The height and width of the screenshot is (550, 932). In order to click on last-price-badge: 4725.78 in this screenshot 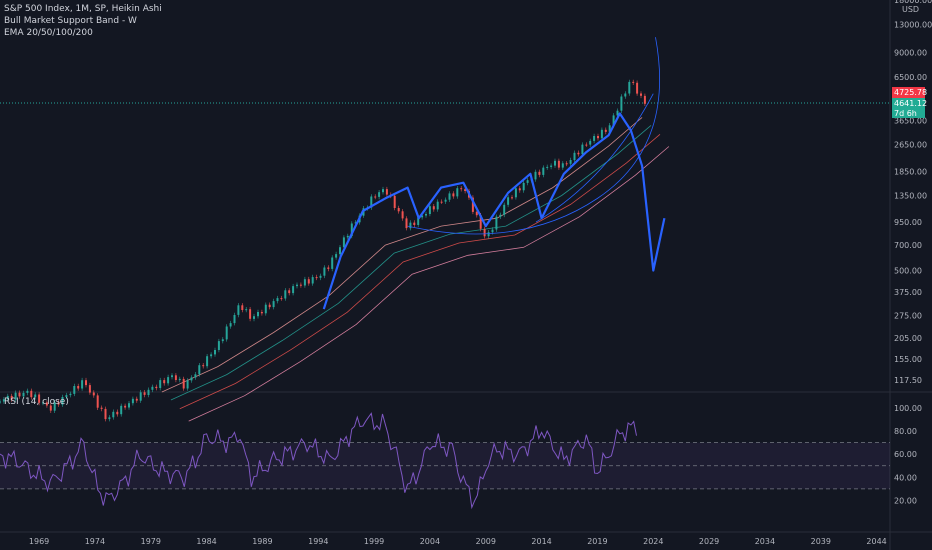, I will do `click(910, 93)`.